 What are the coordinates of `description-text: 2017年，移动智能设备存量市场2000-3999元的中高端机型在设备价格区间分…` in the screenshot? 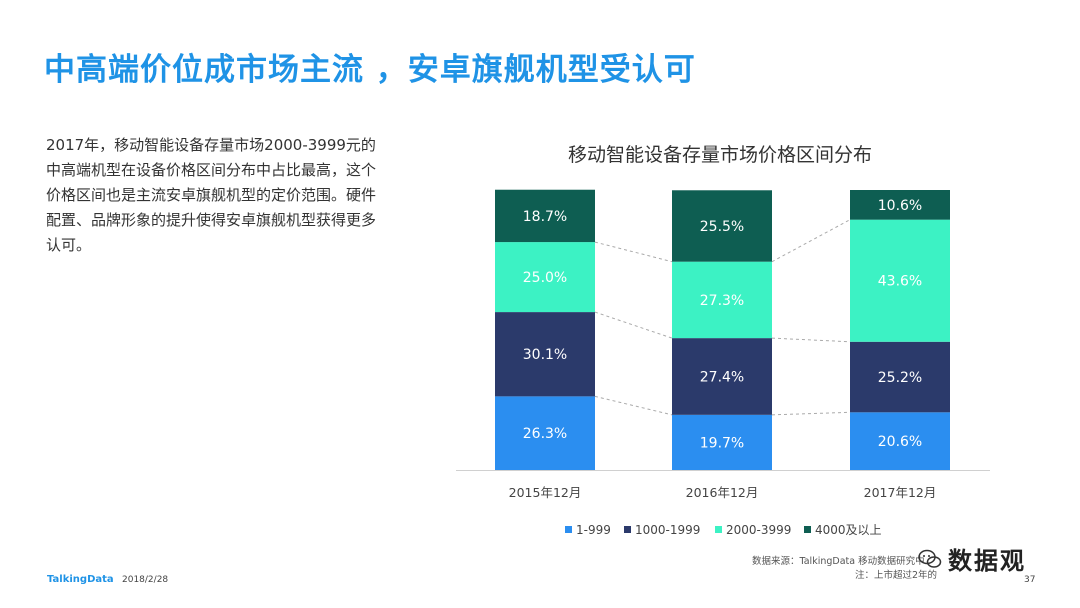 It's located at (211, 195).